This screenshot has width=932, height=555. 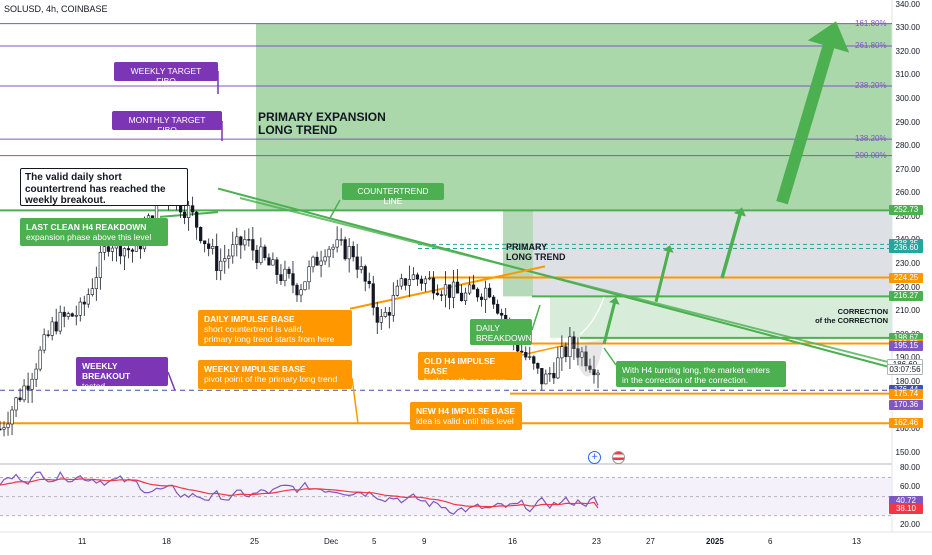 I want to click on y-tick-label: 160.00, so click(x=907, y=428).